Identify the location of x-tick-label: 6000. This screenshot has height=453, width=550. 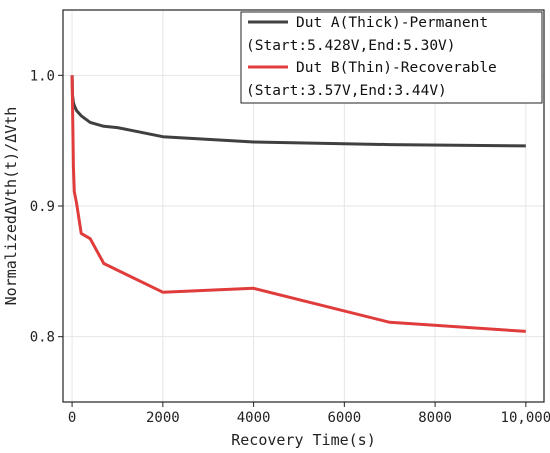
(344, 418).